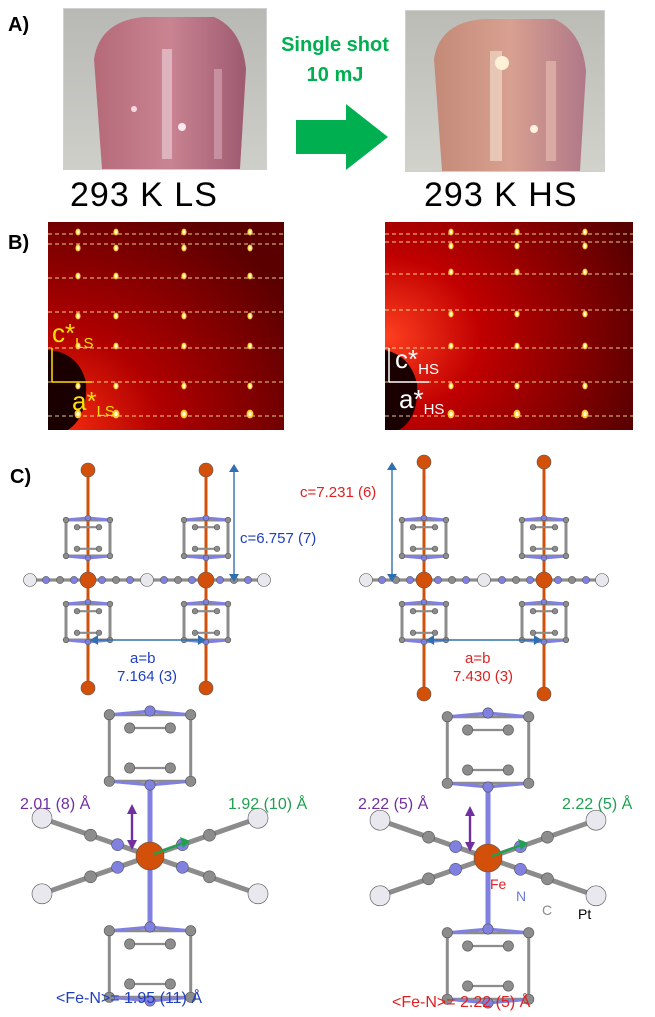  I want to click on diffraction-pattern-ls, so click(166, 326).